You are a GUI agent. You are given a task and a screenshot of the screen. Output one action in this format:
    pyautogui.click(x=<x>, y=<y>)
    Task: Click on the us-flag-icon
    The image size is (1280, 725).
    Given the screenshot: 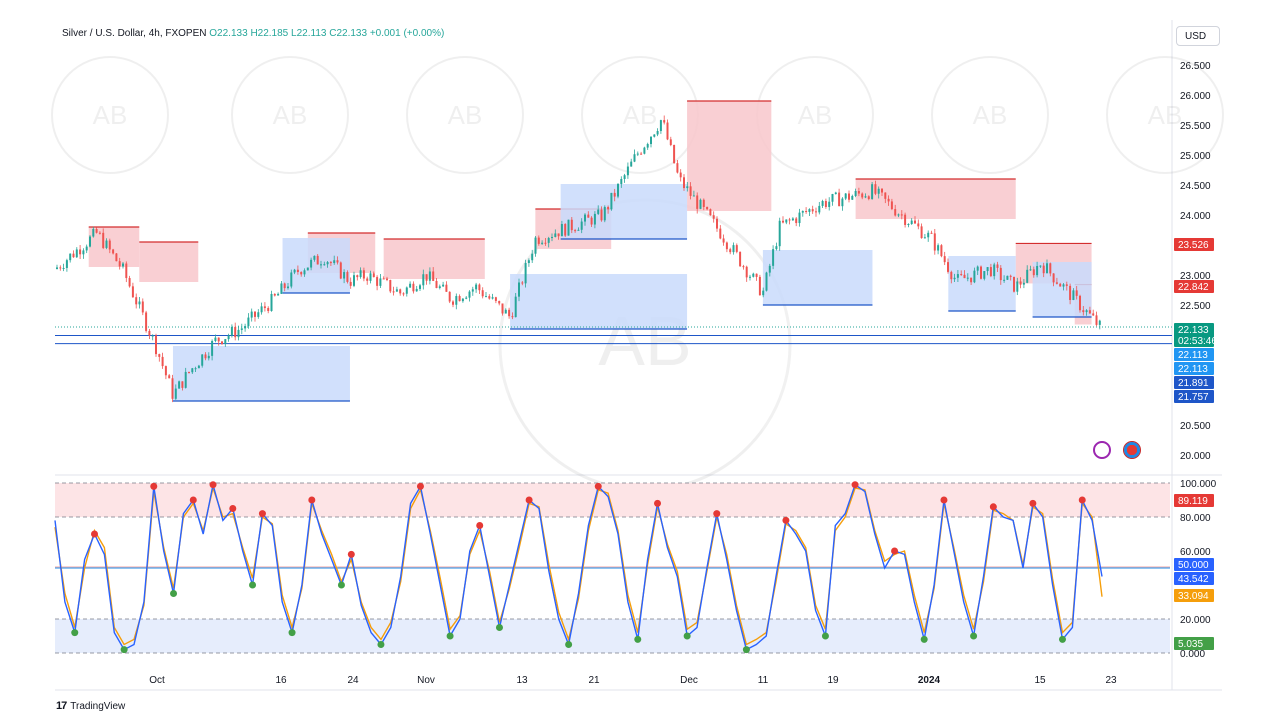 What is the action you would take?
    pyautogui.click(x=1132, y=450)
    